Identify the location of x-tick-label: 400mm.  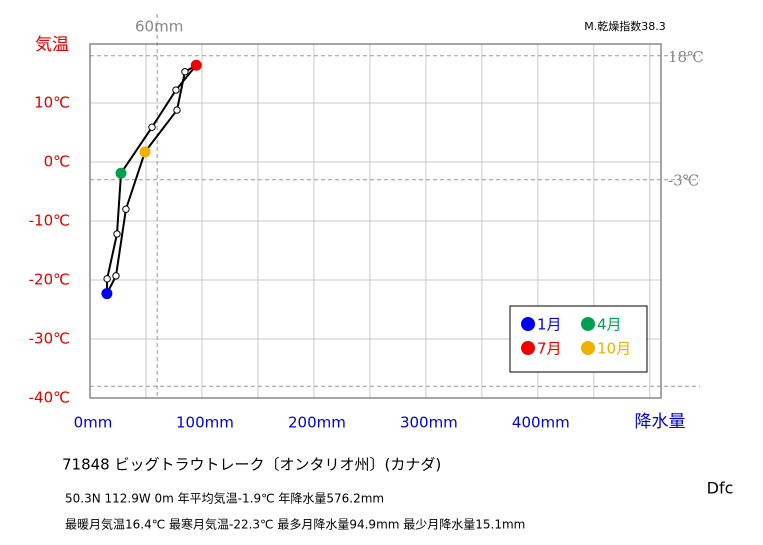
(541, 423).